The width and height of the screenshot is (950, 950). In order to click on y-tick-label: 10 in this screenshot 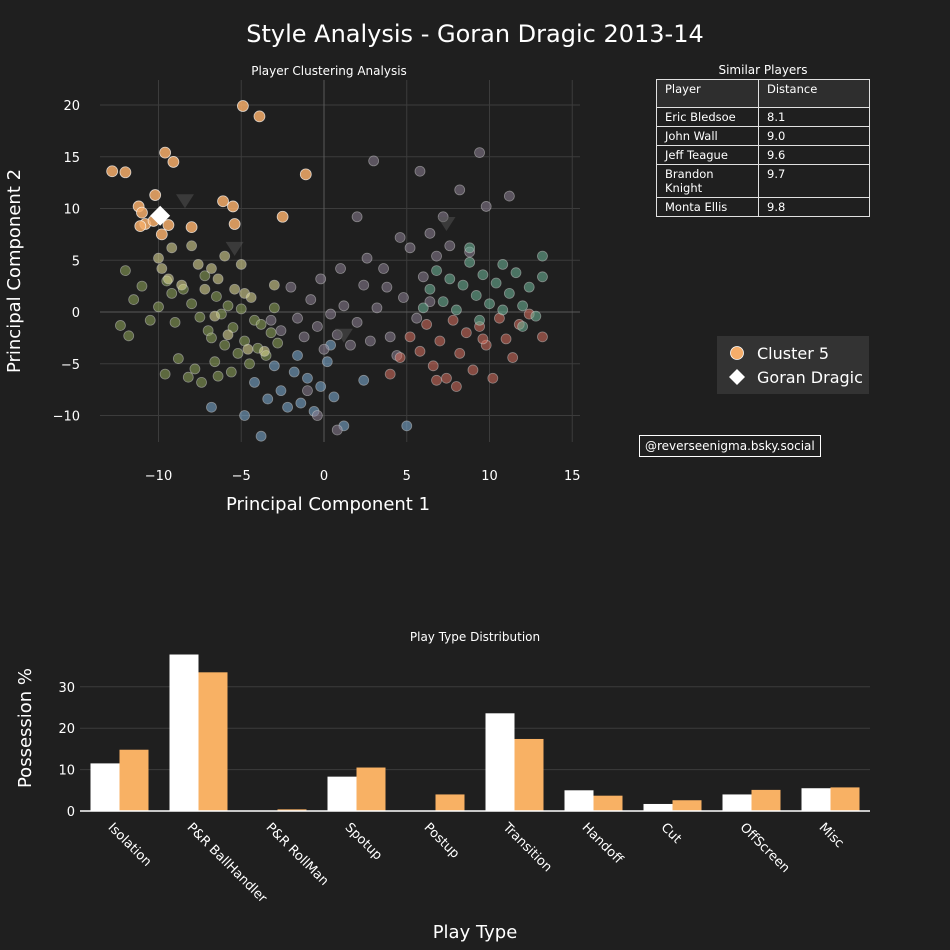, I will do `click(71, 210)`.